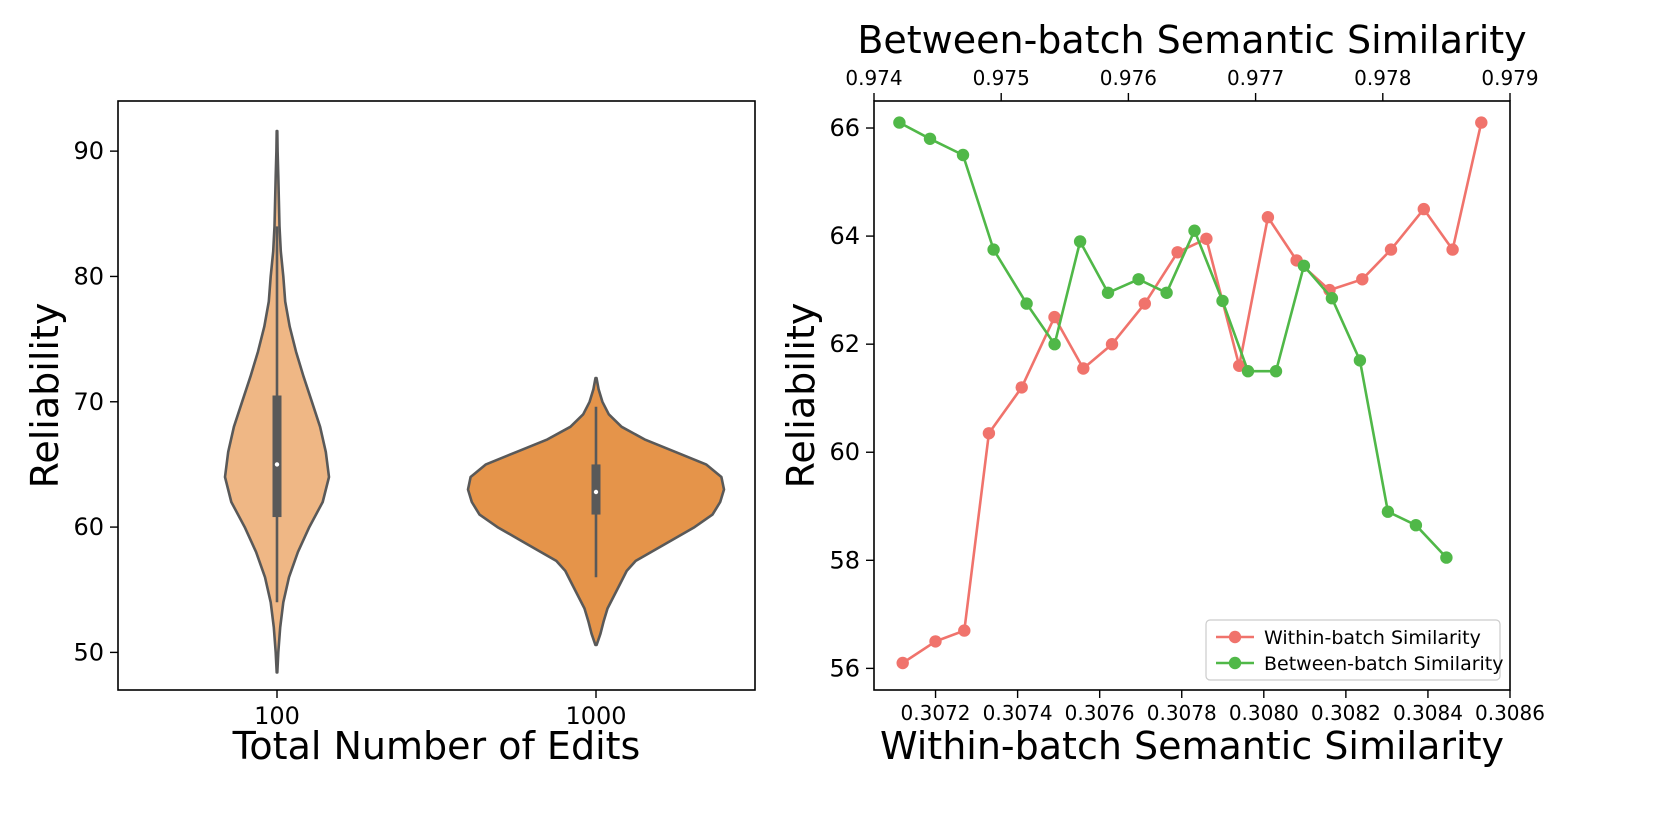  I want to click on violin-y-tick-label: 90, so click(88, 151).